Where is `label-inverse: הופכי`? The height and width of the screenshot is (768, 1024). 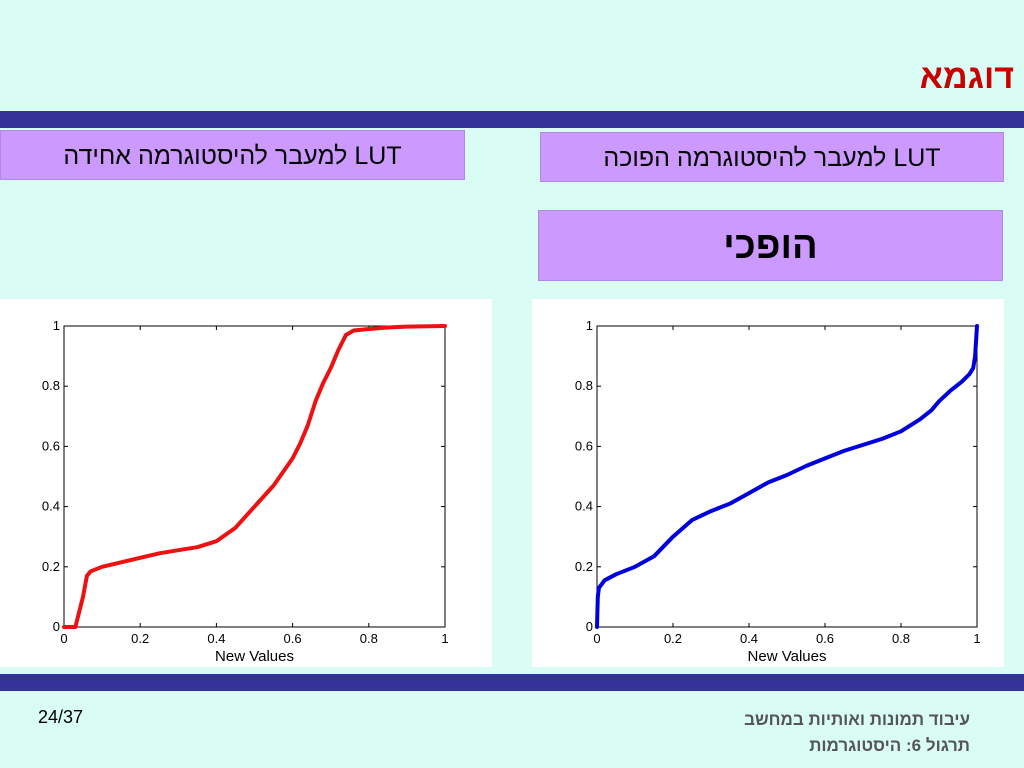
label-inverse: הופכי is located at coordinates (770, 245).